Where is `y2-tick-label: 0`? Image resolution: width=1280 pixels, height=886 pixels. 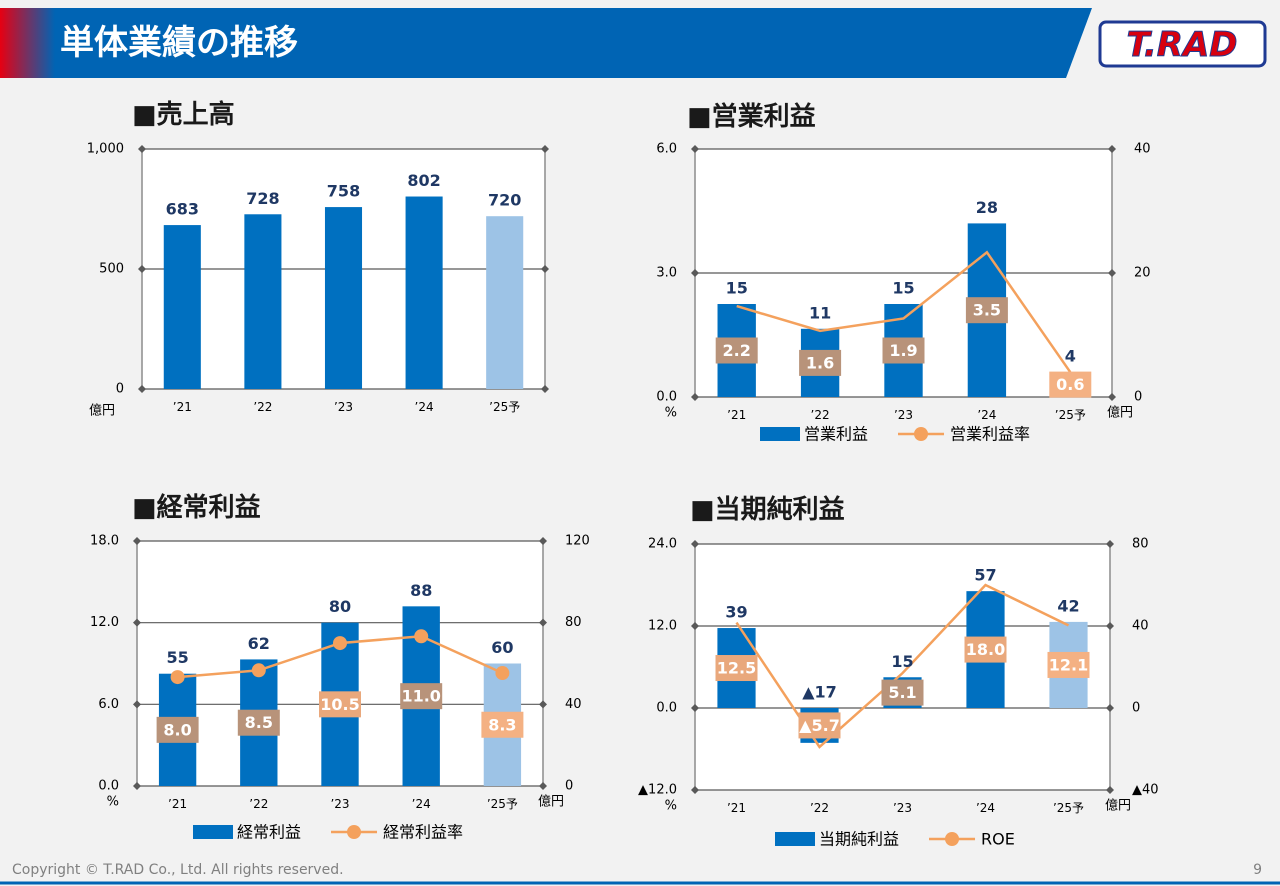 y2-tick-label: 0 is located at coordinates (569, 786).